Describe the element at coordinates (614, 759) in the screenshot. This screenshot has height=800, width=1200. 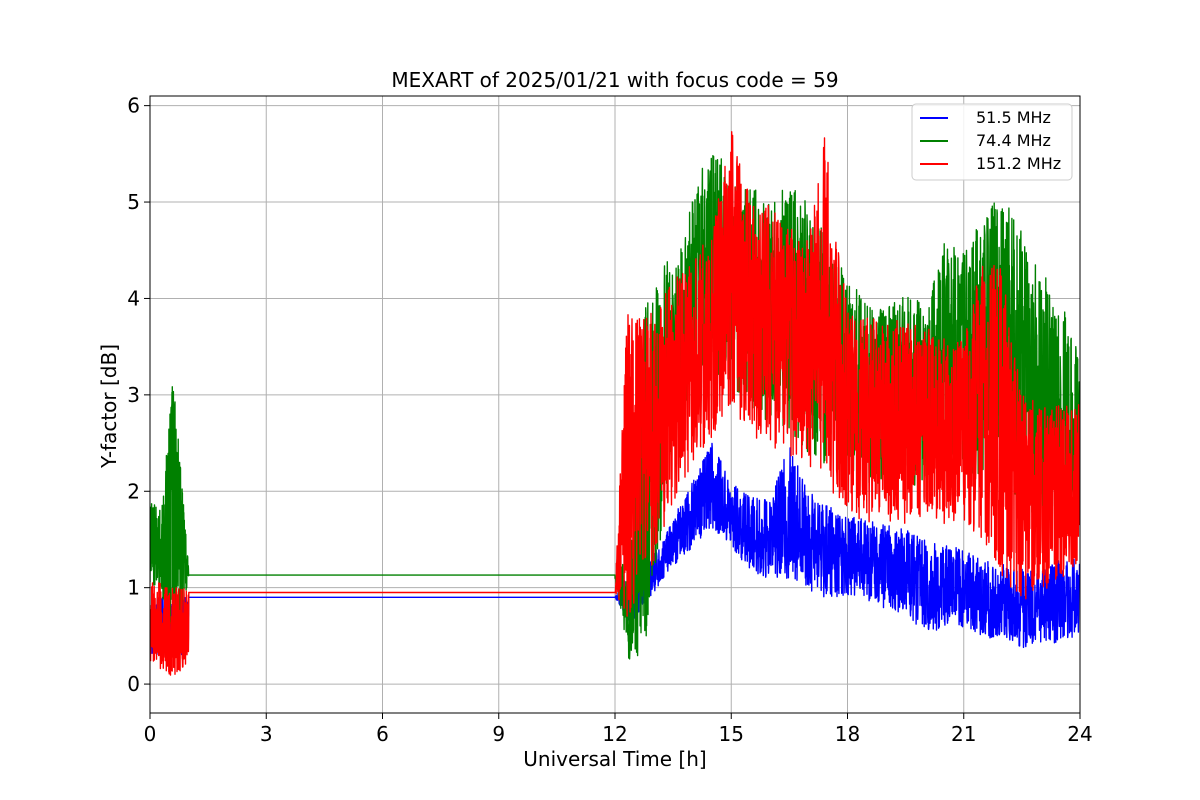
I see `x-axis-label: Universal Time [h]` at that location.